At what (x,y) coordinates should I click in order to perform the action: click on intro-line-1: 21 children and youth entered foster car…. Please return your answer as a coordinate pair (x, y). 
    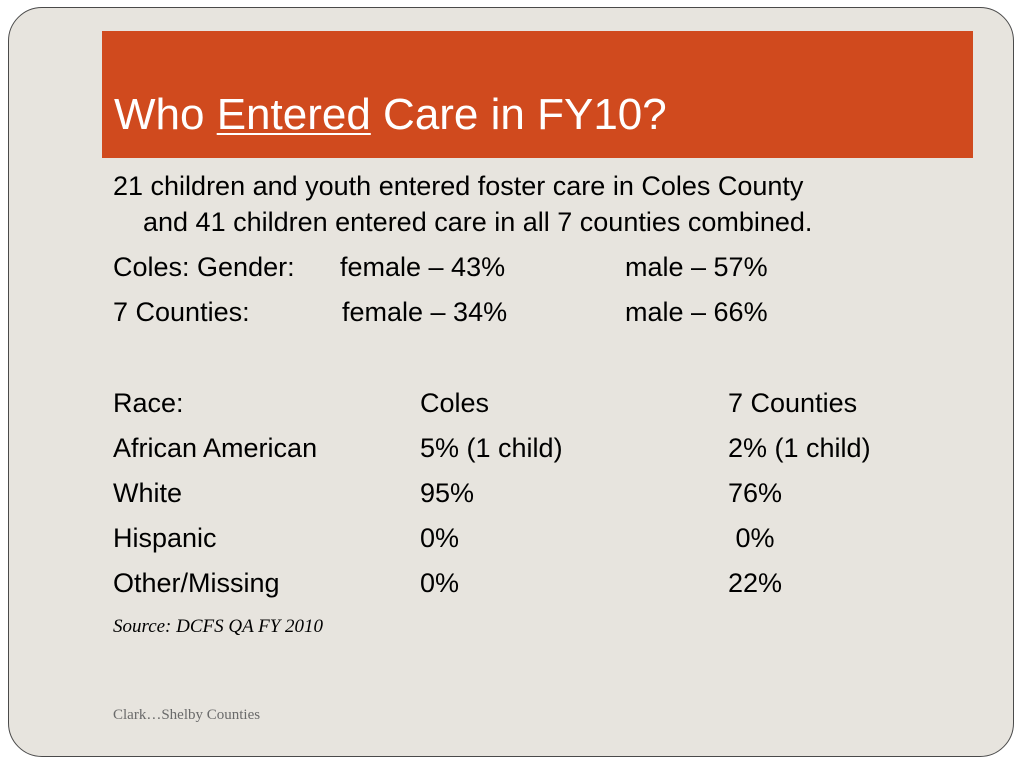
    Looking at the image, I should click on (458, 186).